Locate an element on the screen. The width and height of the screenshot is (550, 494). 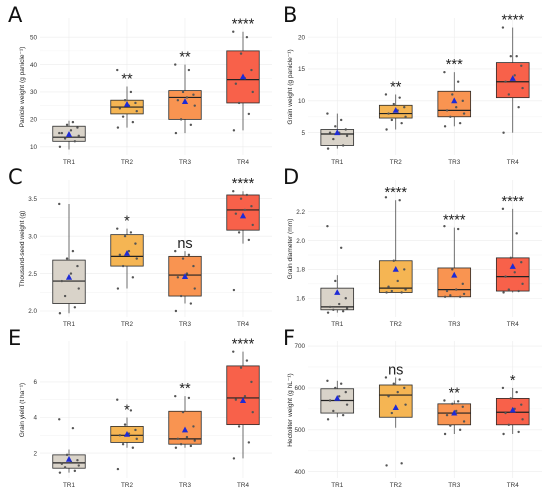
panel-c-y-tick-label: 2.0 is located at coordinates (32, 311).